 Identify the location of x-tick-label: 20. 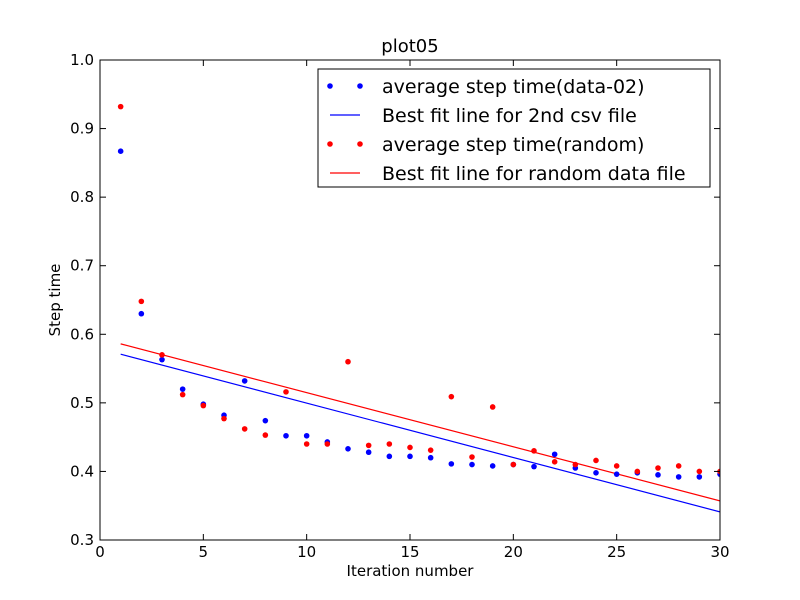
(513, 552).